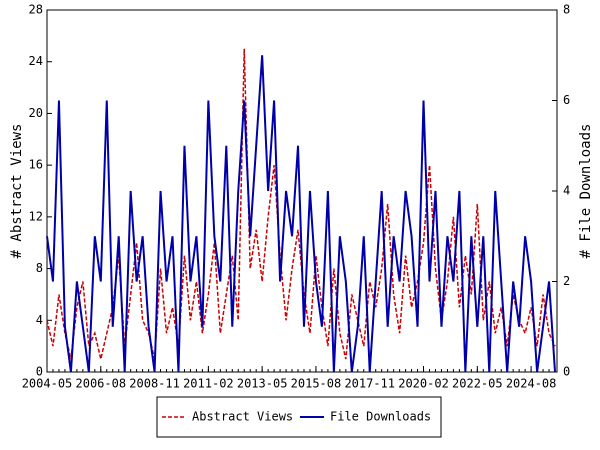 Image resolution: width=600 pixels, height=450 pixels. I want to click on y-tick-label: 0, so click(39, 372).